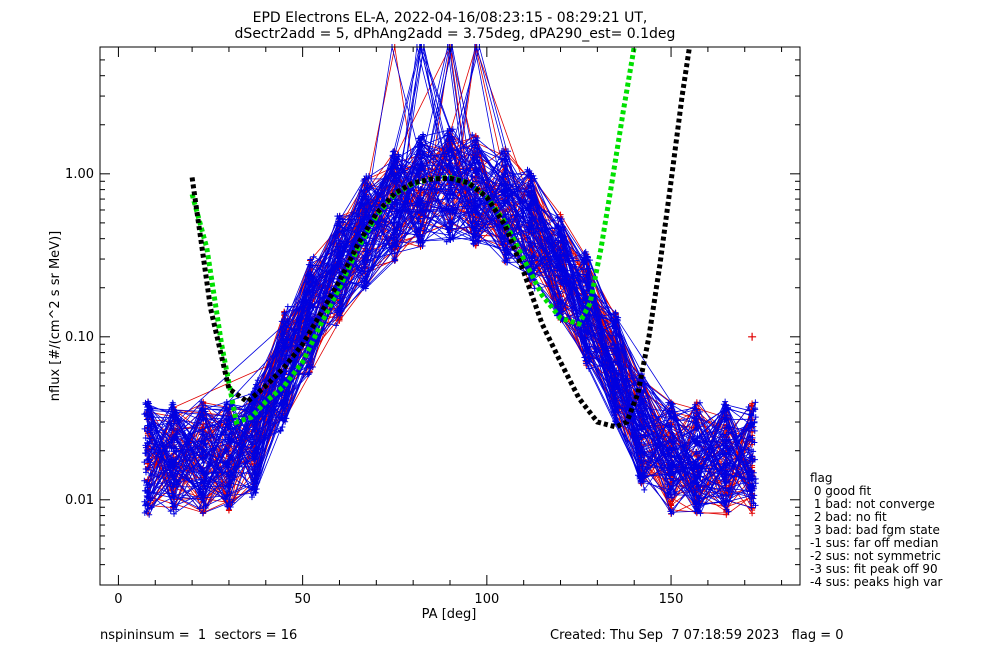  What do you see at coordinates (752, 336) in the screenshot?
I see `outlier-point` at bounding box center [752, 336].